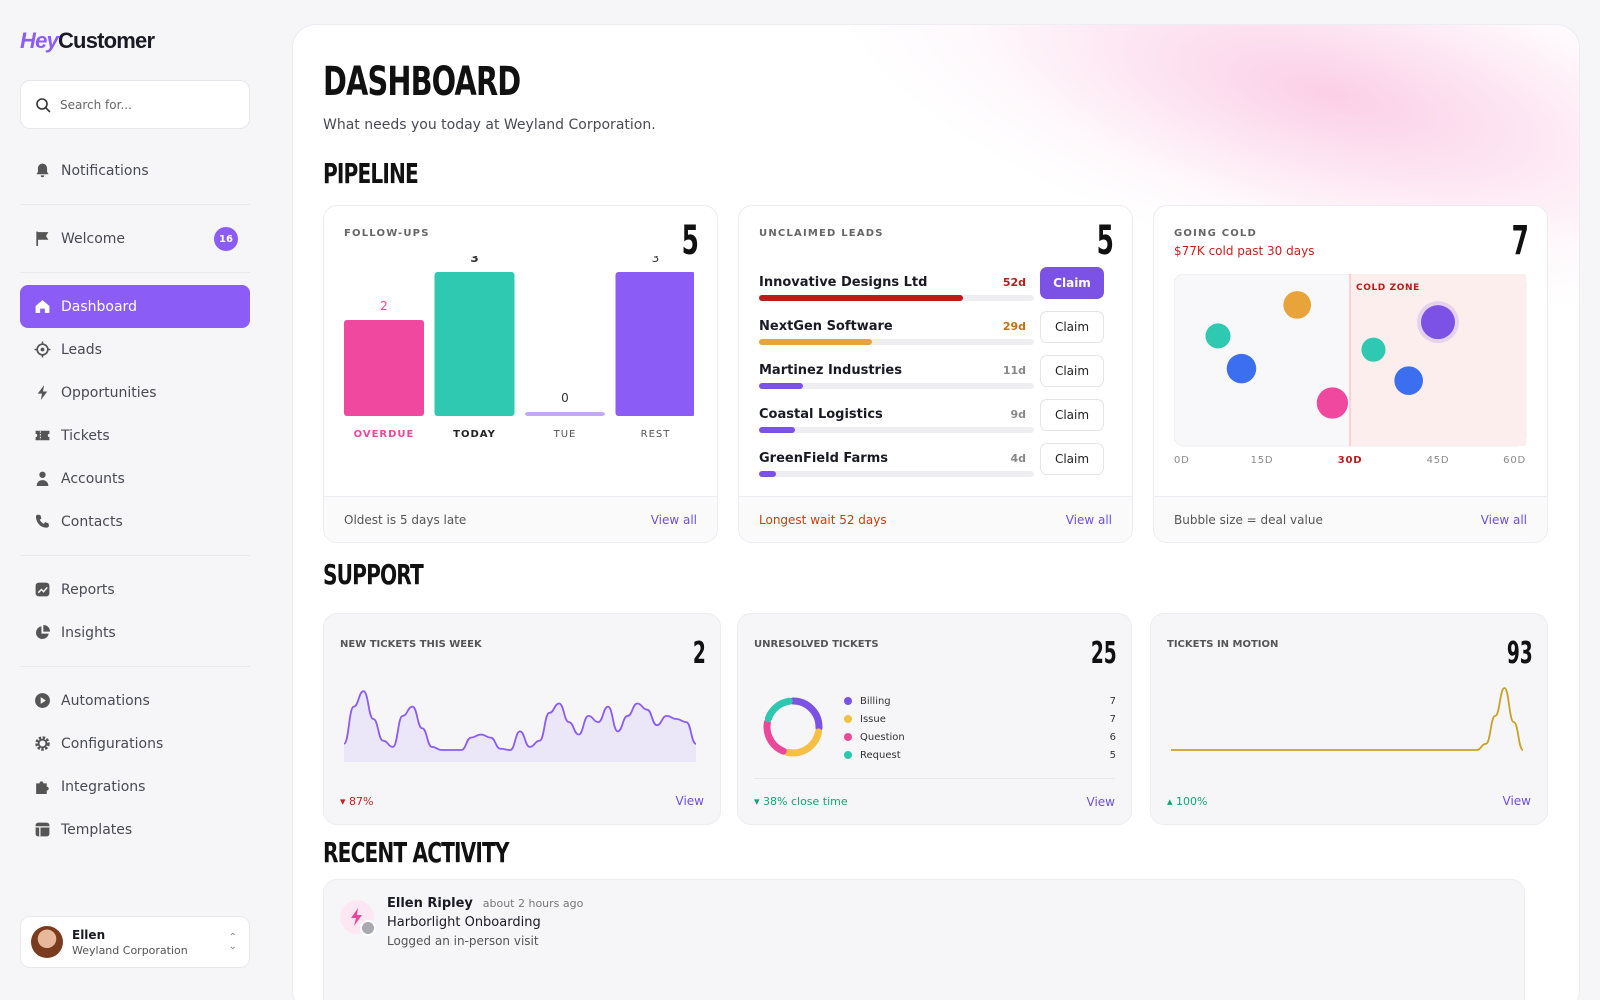 The image size is (1600, 1000). Describe the element at coordinates (384, 306) in the screenshot. I see `bar-value-label: 2` at that location.